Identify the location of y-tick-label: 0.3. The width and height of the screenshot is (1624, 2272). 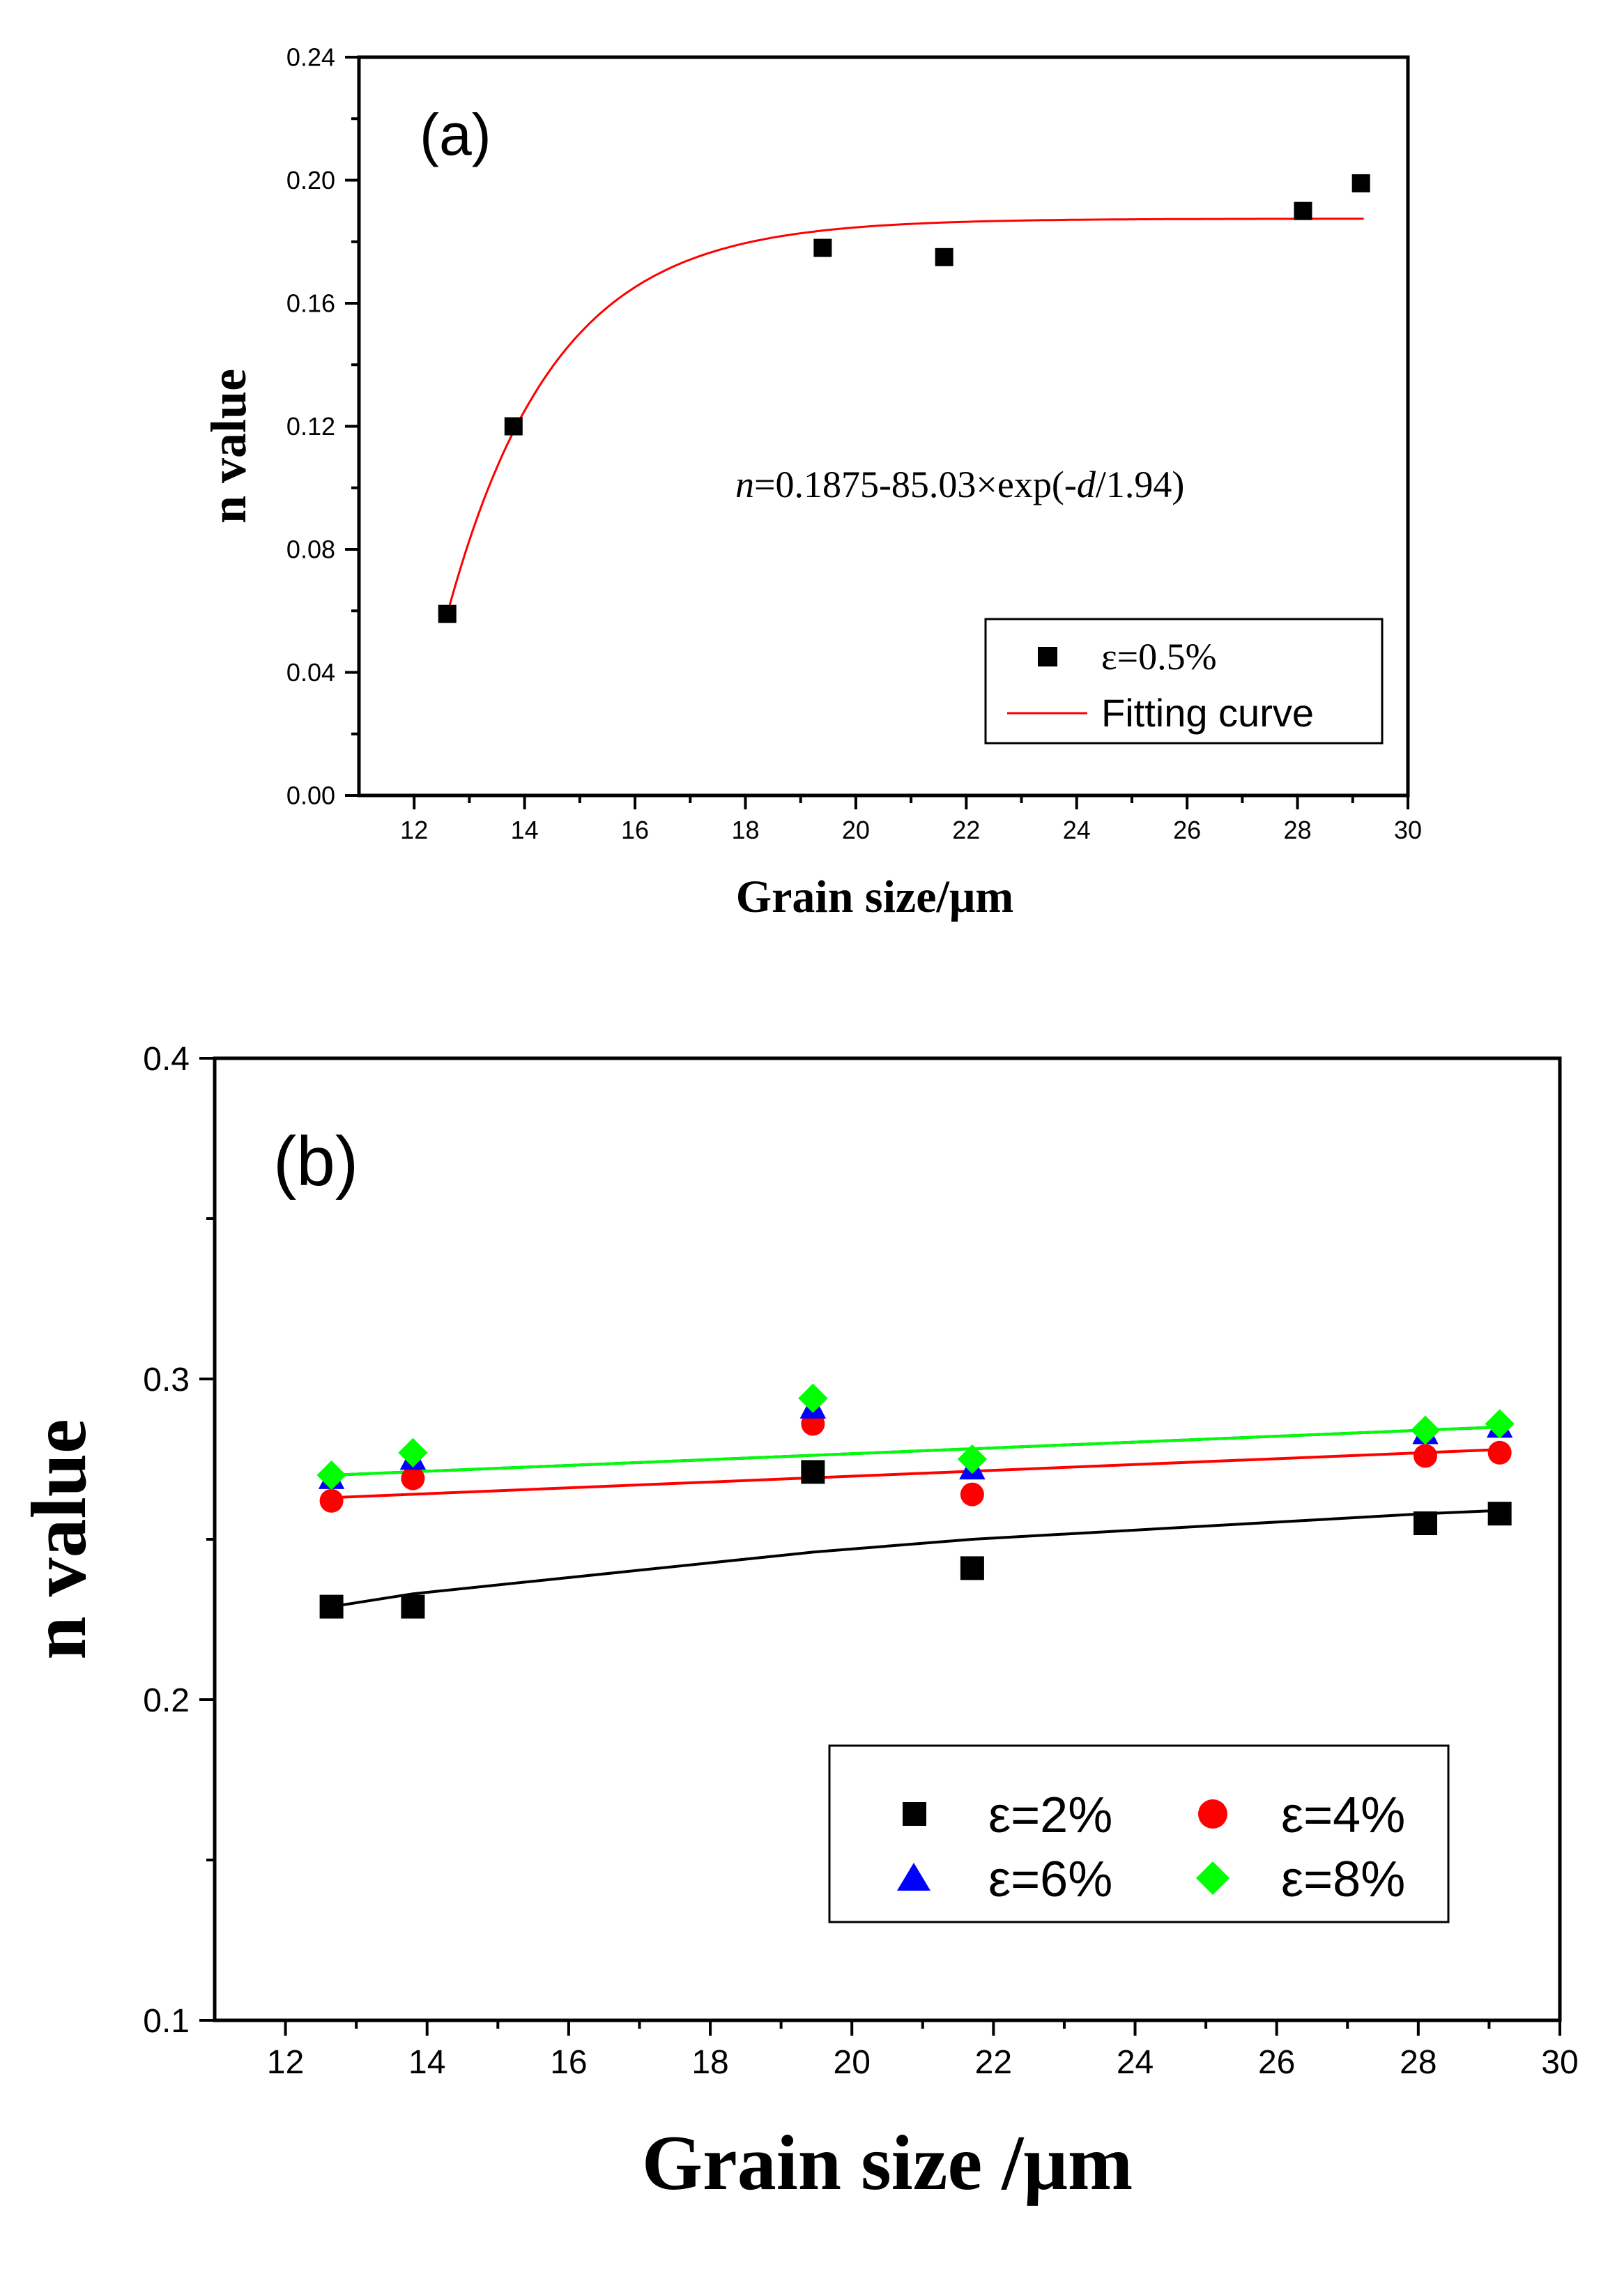
(166, 1380).